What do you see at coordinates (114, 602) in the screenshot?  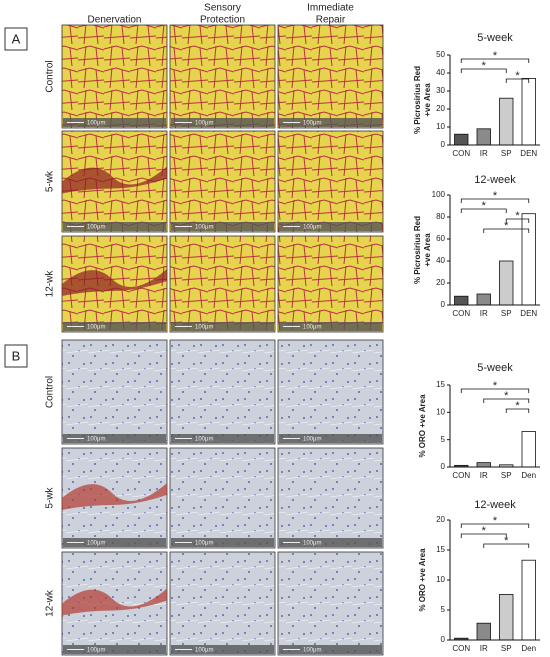 I see `stain-region` at bounding box center [114, 602].